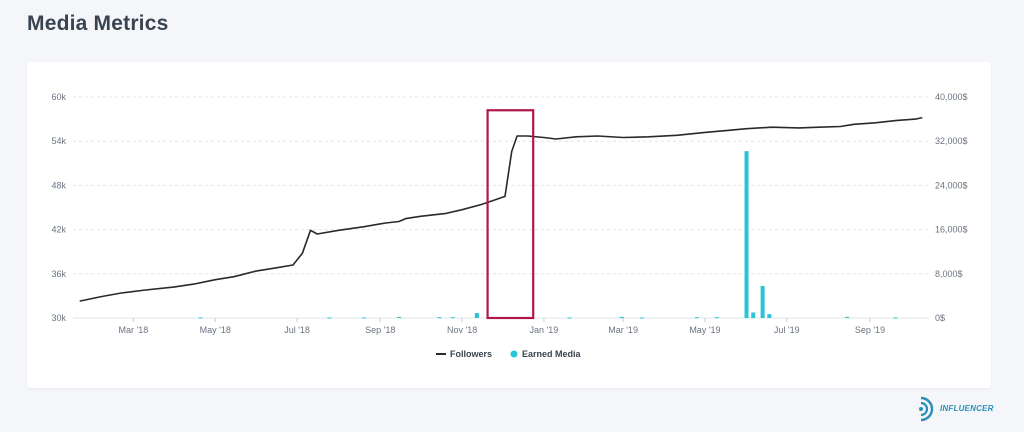 The width and height of the screenshot is (1024, 432). What do you see at coordinates (58, 318) in the screenshot?
I see `y-left-tick-label: 30k` at bounding box center [58, 318].